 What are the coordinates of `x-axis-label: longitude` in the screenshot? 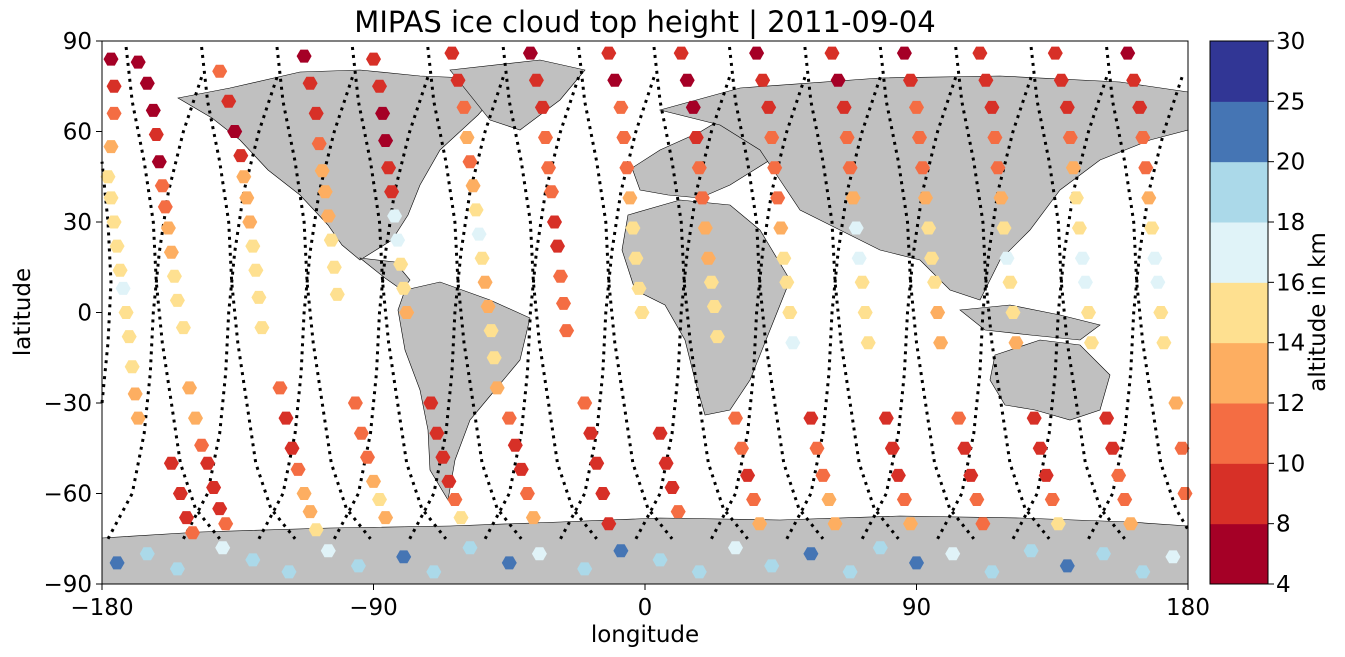 It's located at (645, 635).